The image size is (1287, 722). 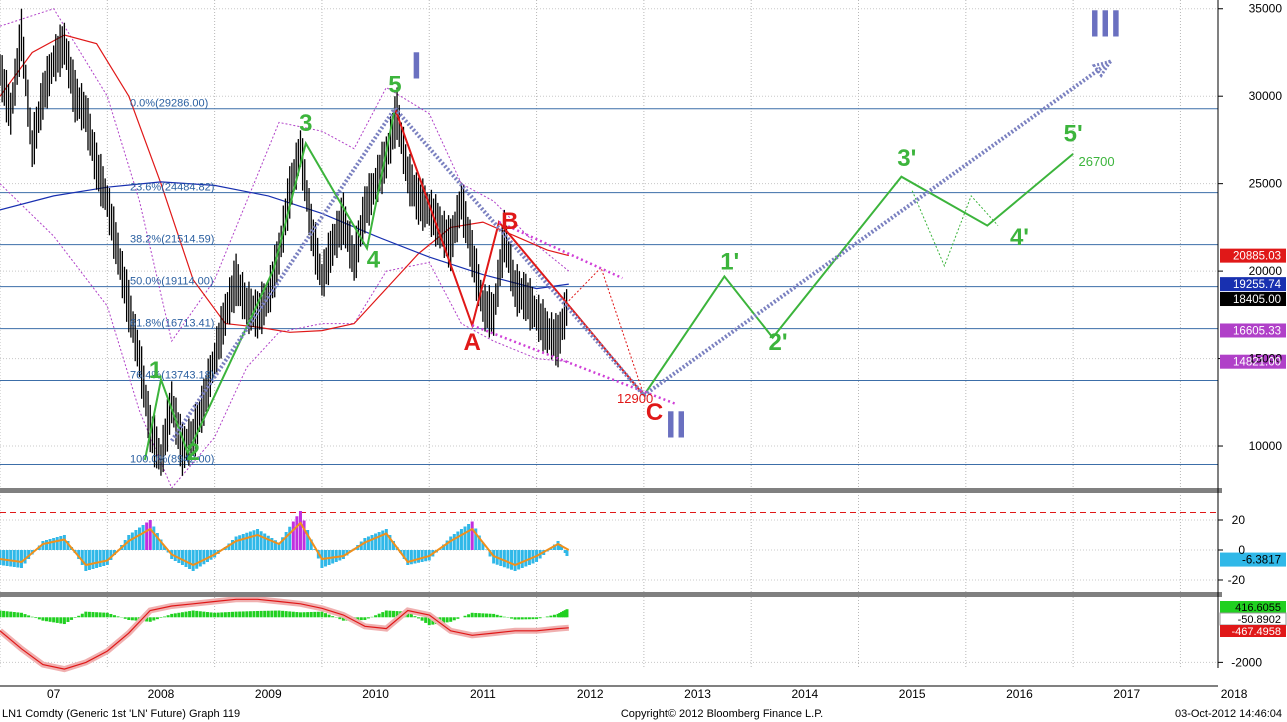 What do you see at coordinates (416, 67) in the screenshot?
I see `wave-label: I` at bounding box center [416, 67].